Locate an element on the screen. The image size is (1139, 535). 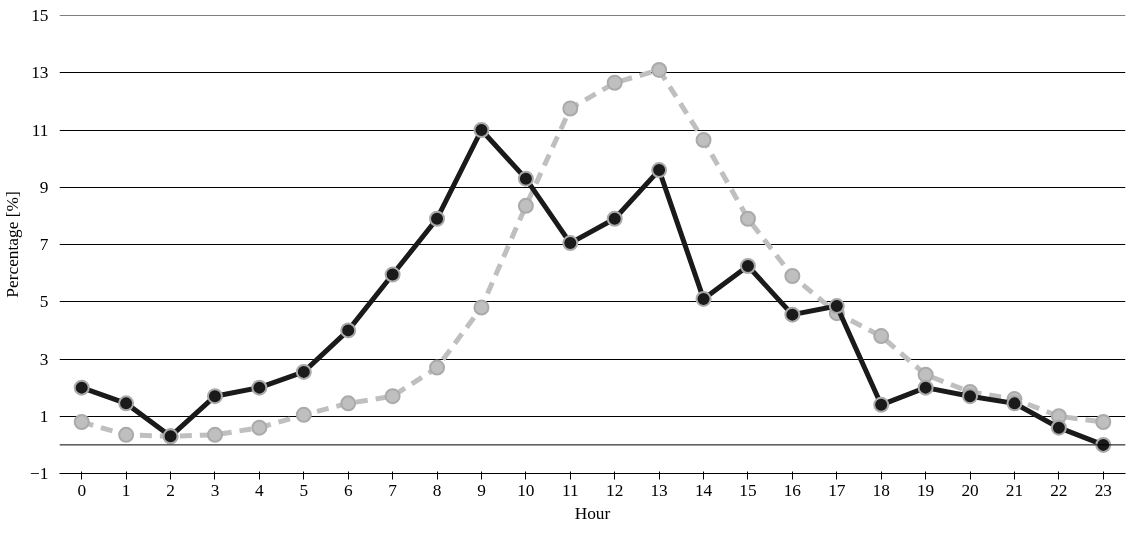
x-tick-label: 9 is located at coordinates (481, 490).